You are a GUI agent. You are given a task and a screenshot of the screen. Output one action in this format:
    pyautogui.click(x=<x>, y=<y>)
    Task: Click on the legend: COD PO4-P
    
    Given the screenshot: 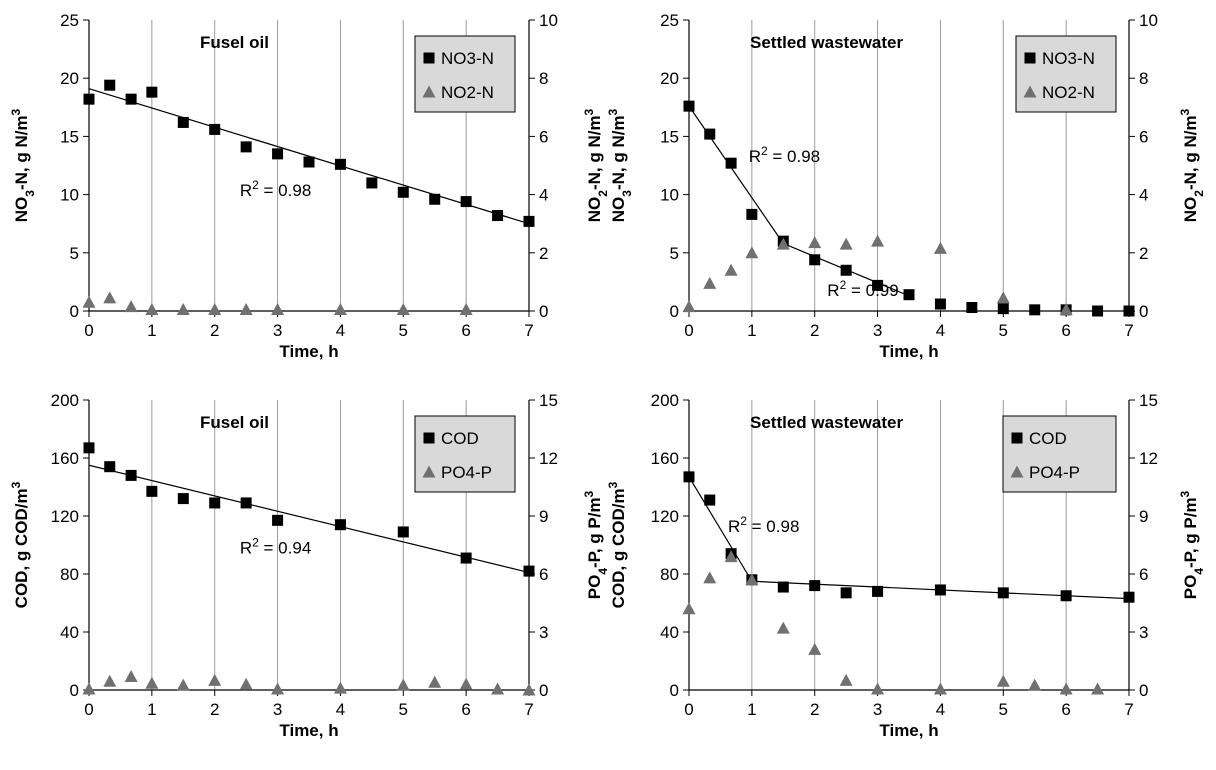 What is the action you would take?
    pyautogui.click(x=1059, y=454)
    